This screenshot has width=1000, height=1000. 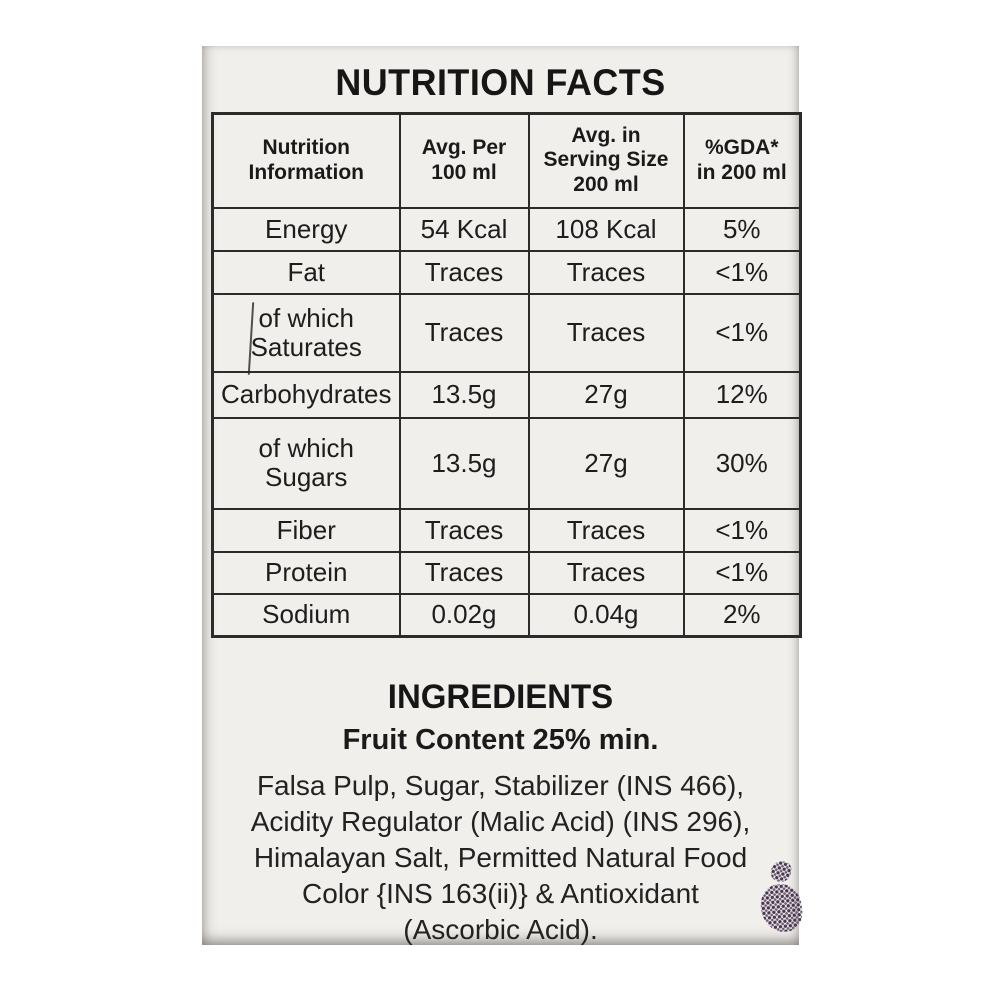 I want to click on col-header-avg-per-100ml: Avg. Per 100 ml, so click(x=464, y=160).